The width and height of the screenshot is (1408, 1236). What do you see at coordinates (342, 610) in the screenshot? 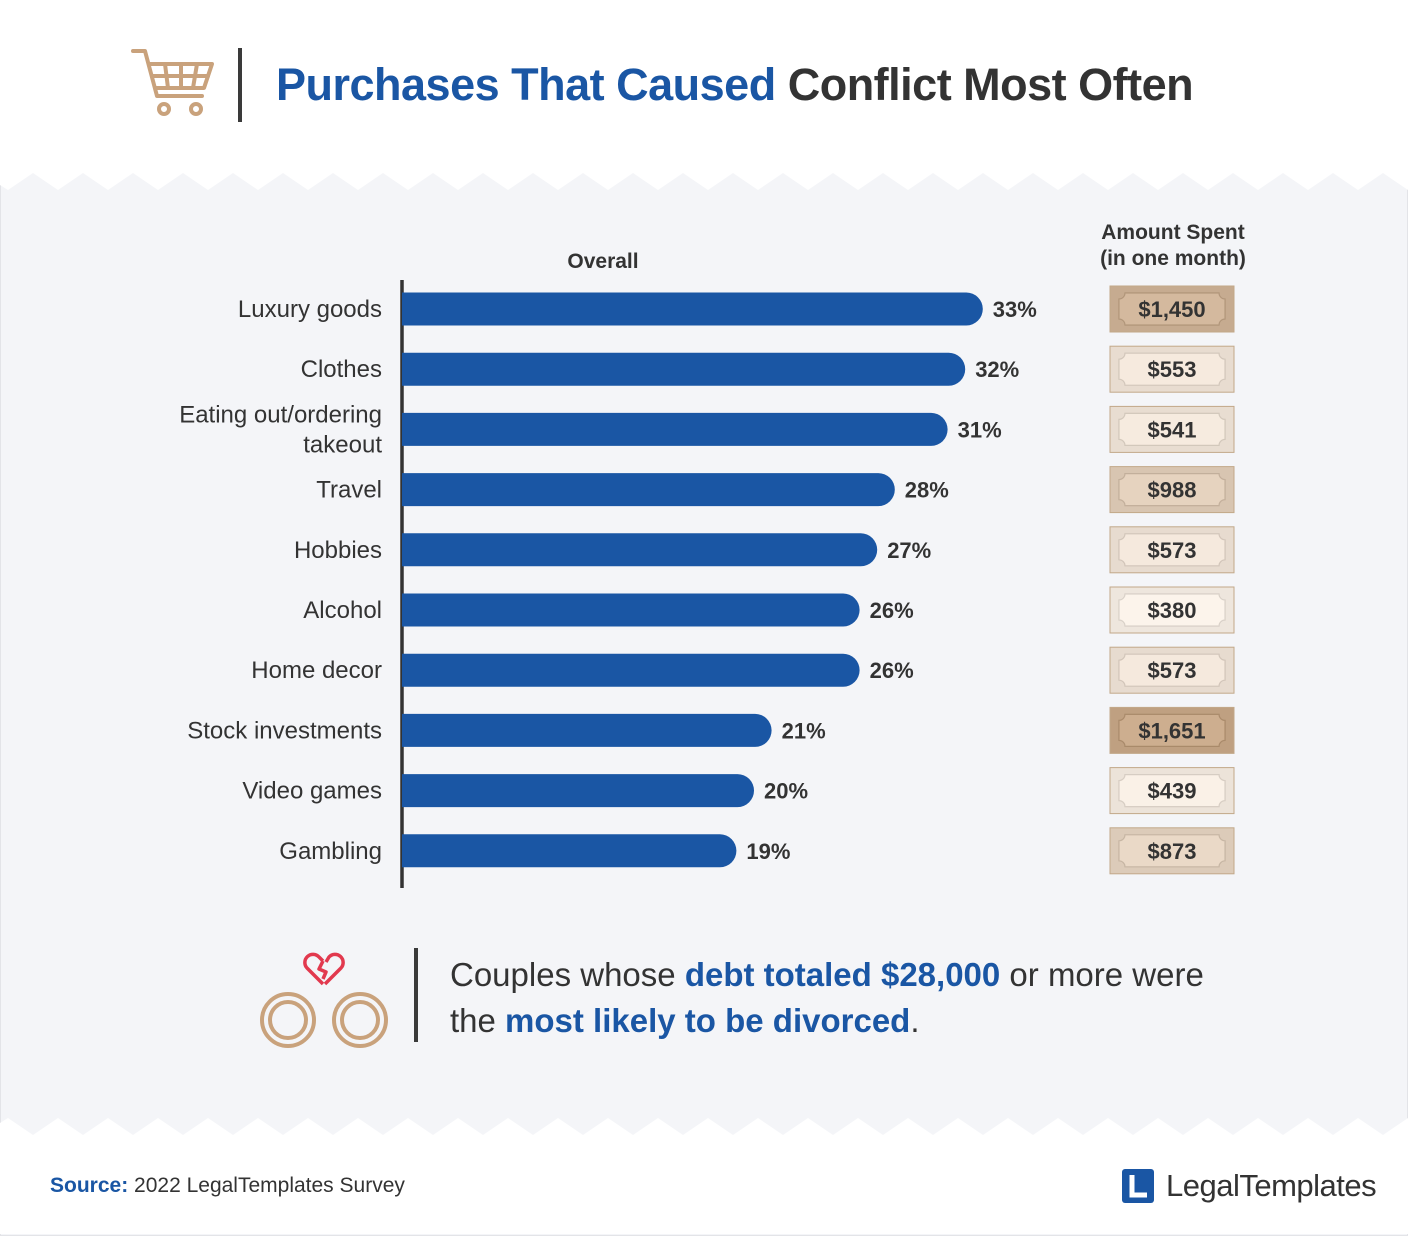
I see `category-label: Alcohol` at bounding box center [342, 610].